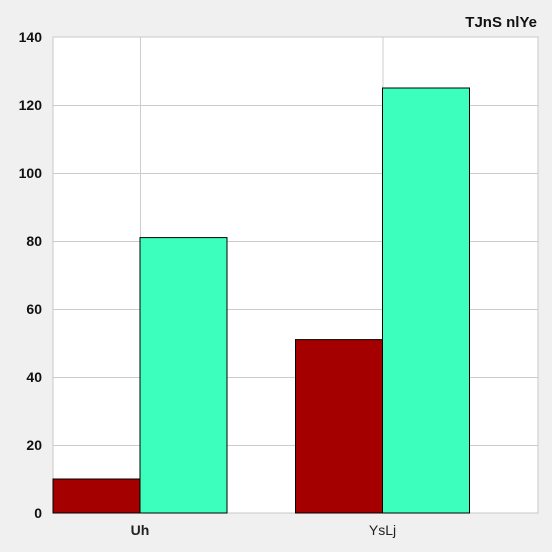 This screenshot has height=552, width=552. I want to click on x-tick-label: YsLj, so click(382, 530).